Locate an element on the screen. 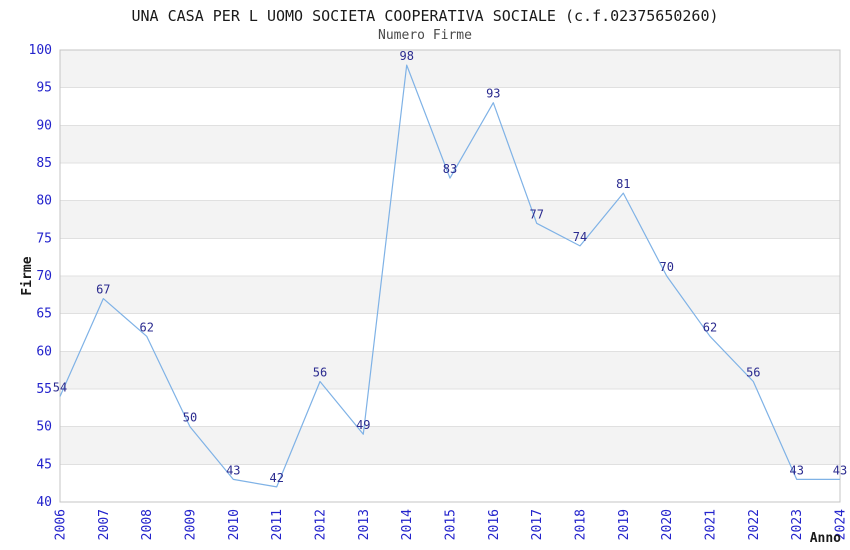  data-point-label: 98 is located at coordinates (406, 56).